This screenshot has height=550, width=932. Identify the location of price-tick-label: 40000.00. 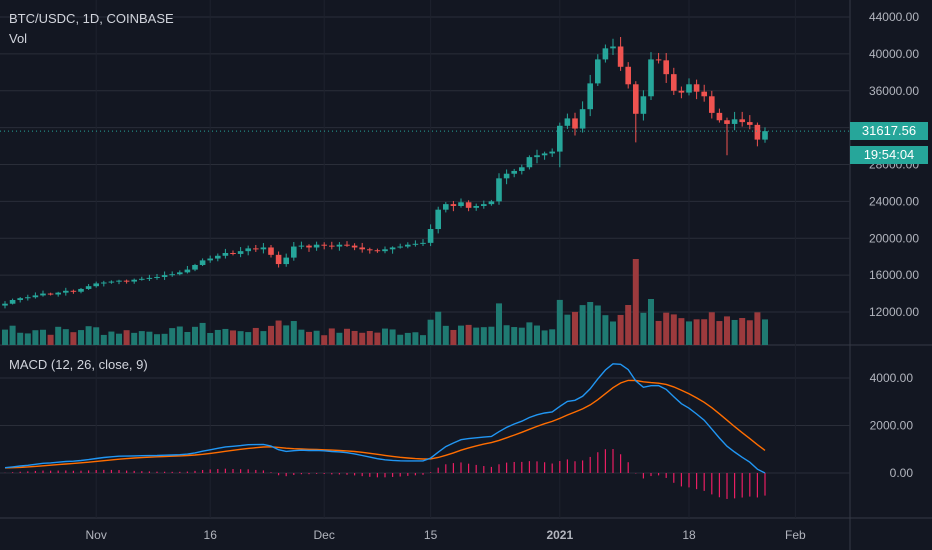
(894, 54).